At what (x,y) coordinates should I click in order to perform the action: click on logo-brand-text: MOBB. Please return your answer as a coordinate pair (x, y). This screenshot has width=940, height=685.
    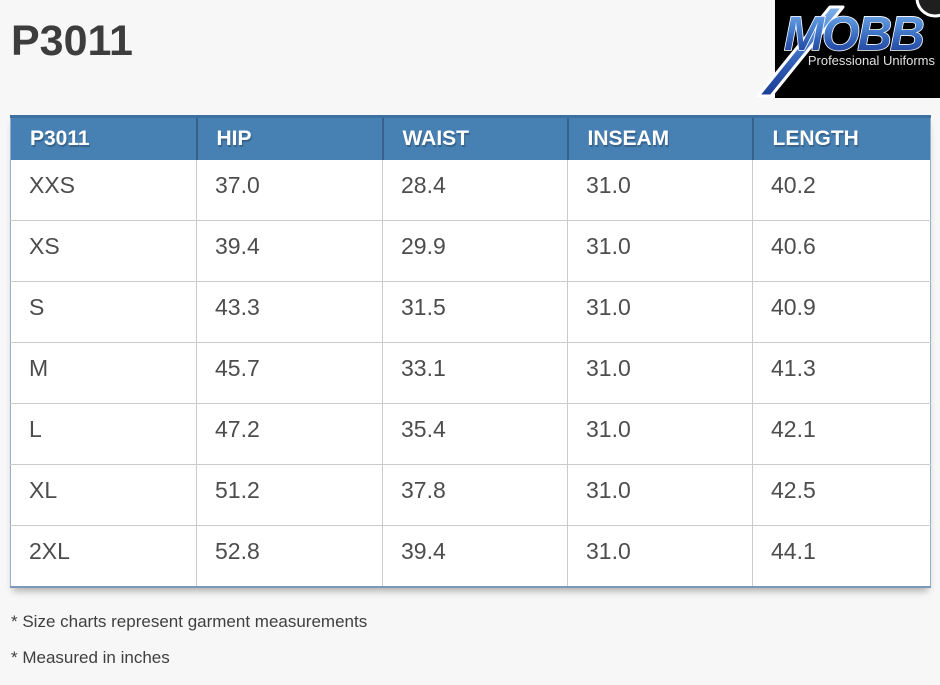
    Looking at the image, I should click on (853, 34).